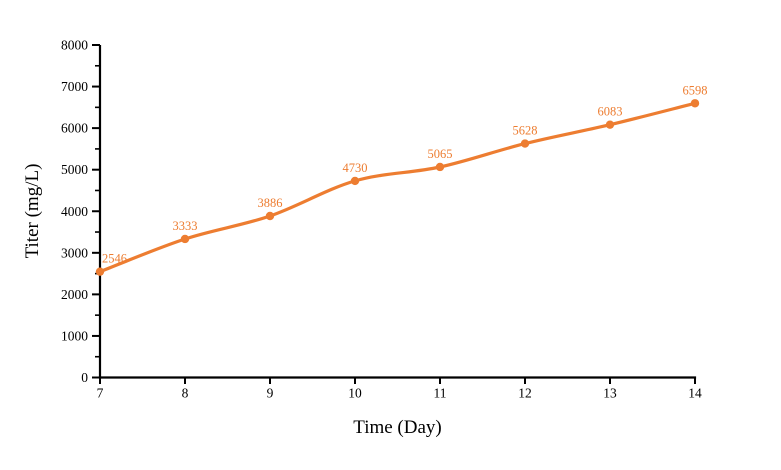 The height and width of the screenshot is (470, 781). Describe the element at coordinates (525, 131) in the screenshot. I see `data-label: 5628` at that location.